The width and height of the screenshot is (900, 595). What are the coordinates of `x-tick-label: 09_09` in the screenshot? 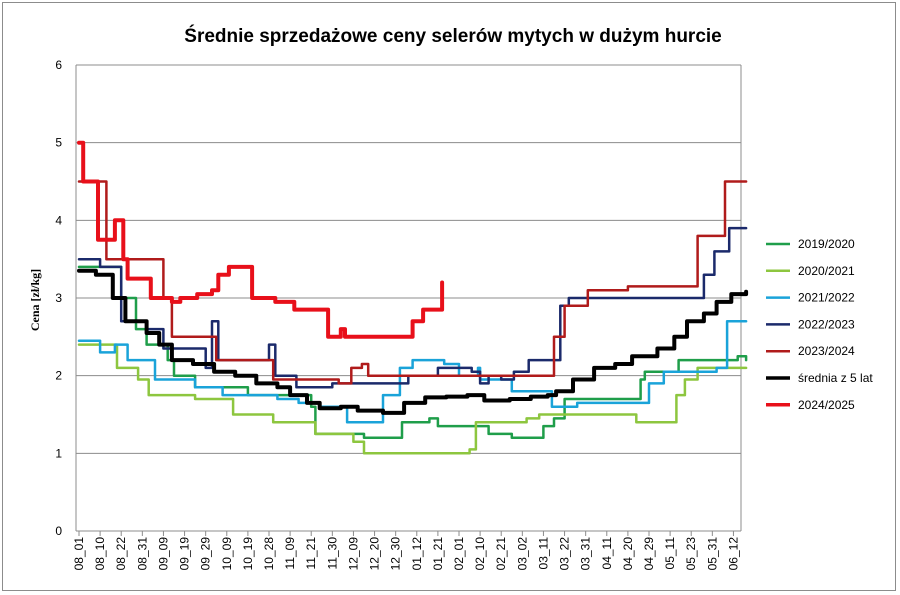 It's located at (163, 554).